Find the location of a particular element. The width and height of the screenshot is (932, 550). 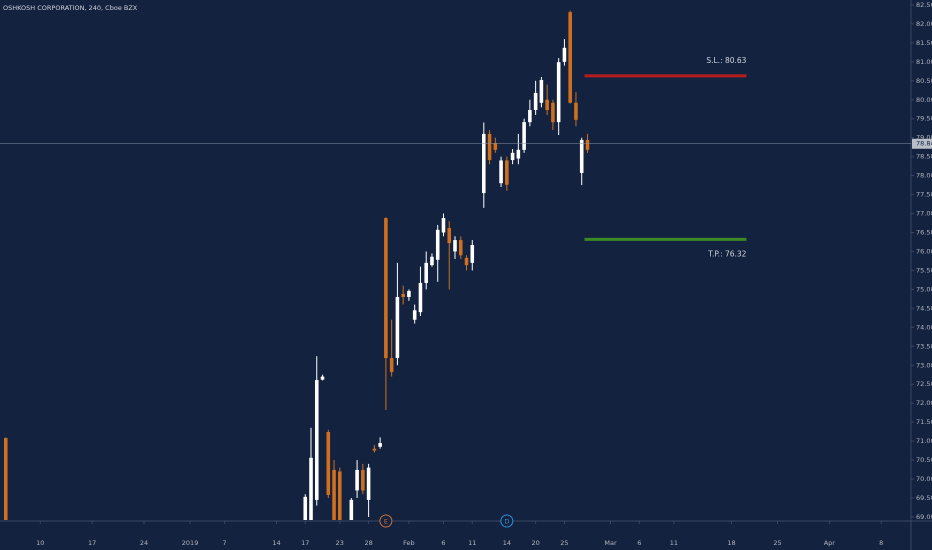

y-tick-label: 80.00 is located at coordinates (924, 100).